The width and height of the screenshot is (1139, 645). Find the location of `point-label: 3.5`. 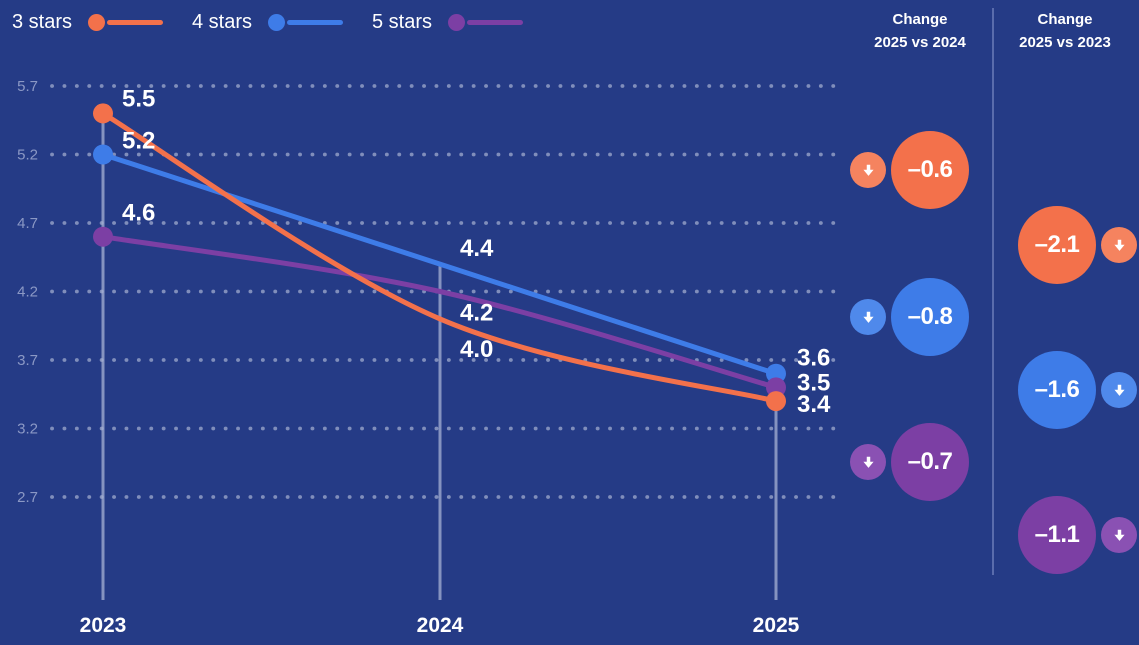

point-label: 3.5 is located at coordinates (813, 382).